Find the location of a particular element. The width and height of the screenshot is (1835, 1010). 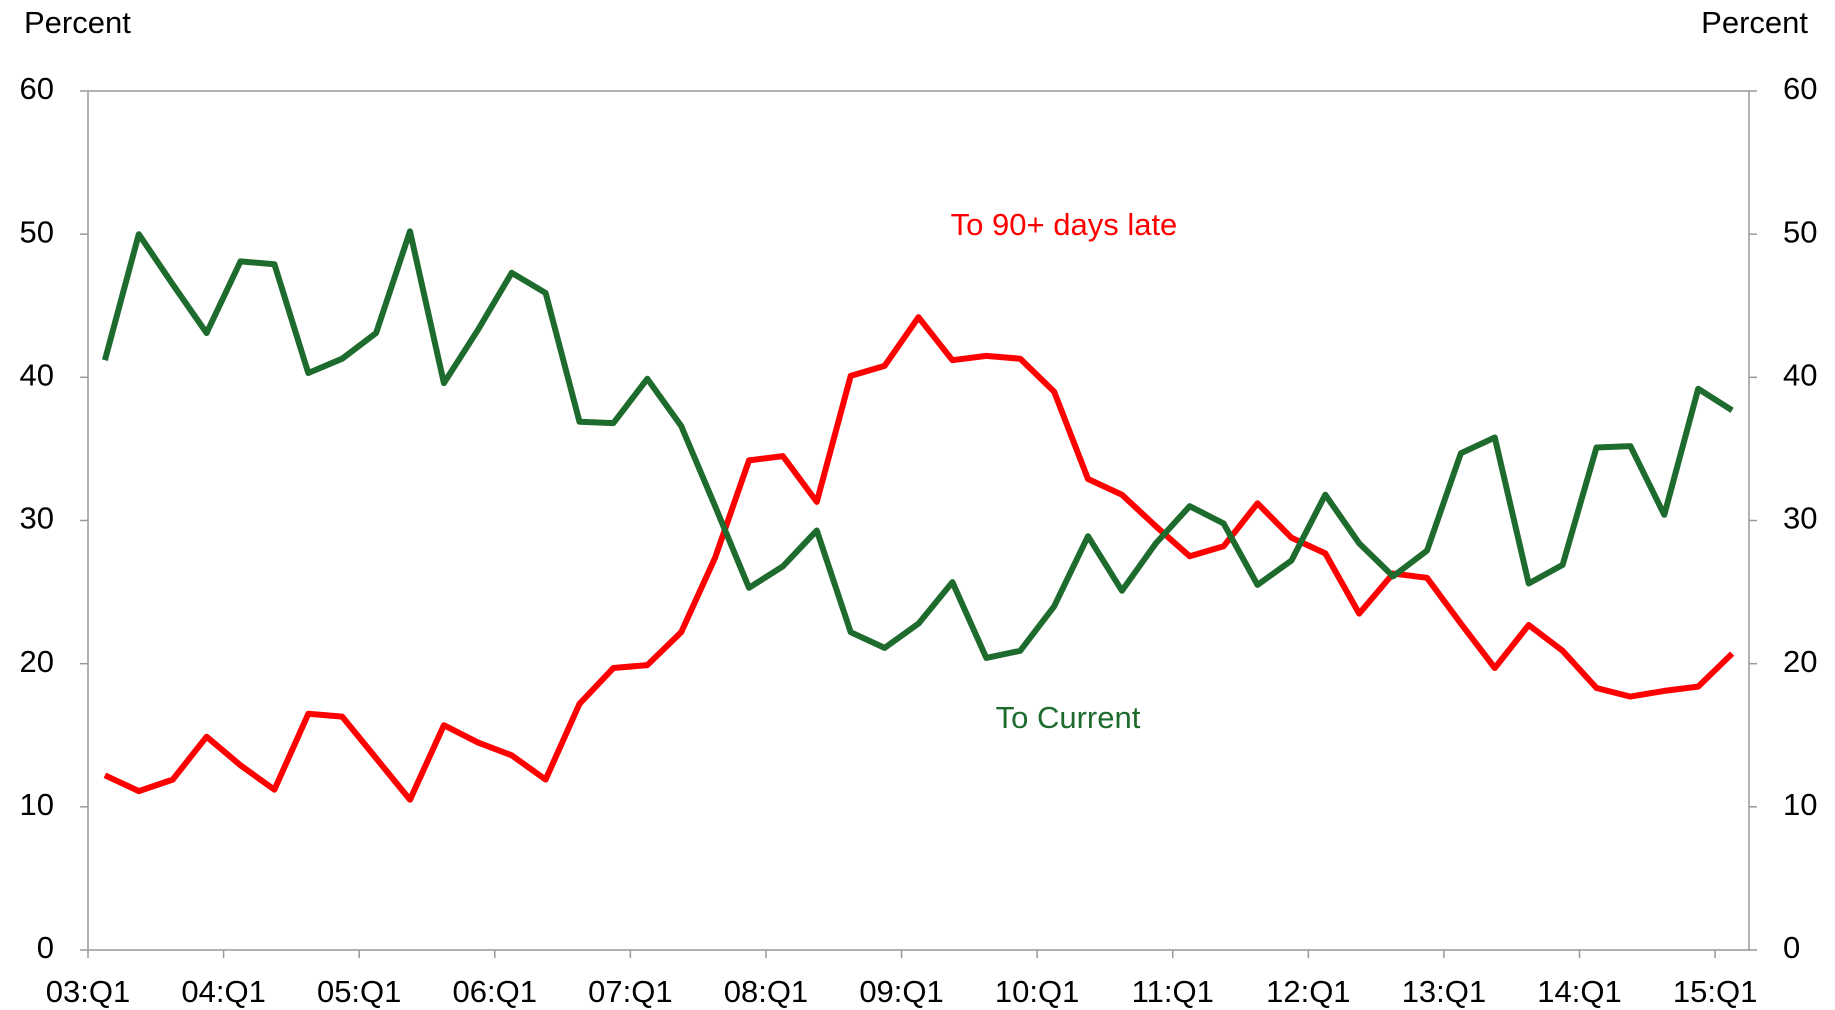

series-label: To Current is located at coordinates (1068, 717).